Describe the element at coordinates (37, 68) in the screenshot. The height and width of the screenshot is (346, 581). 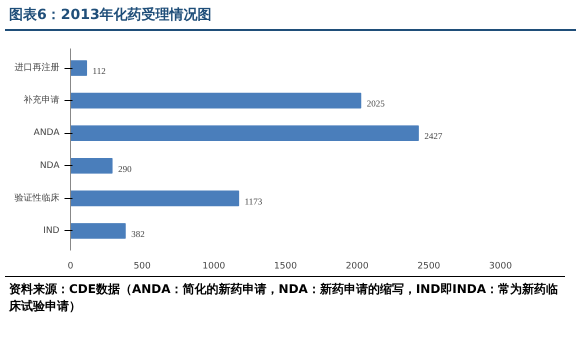
I see `y-tick-label: 进口再注册` at that location.